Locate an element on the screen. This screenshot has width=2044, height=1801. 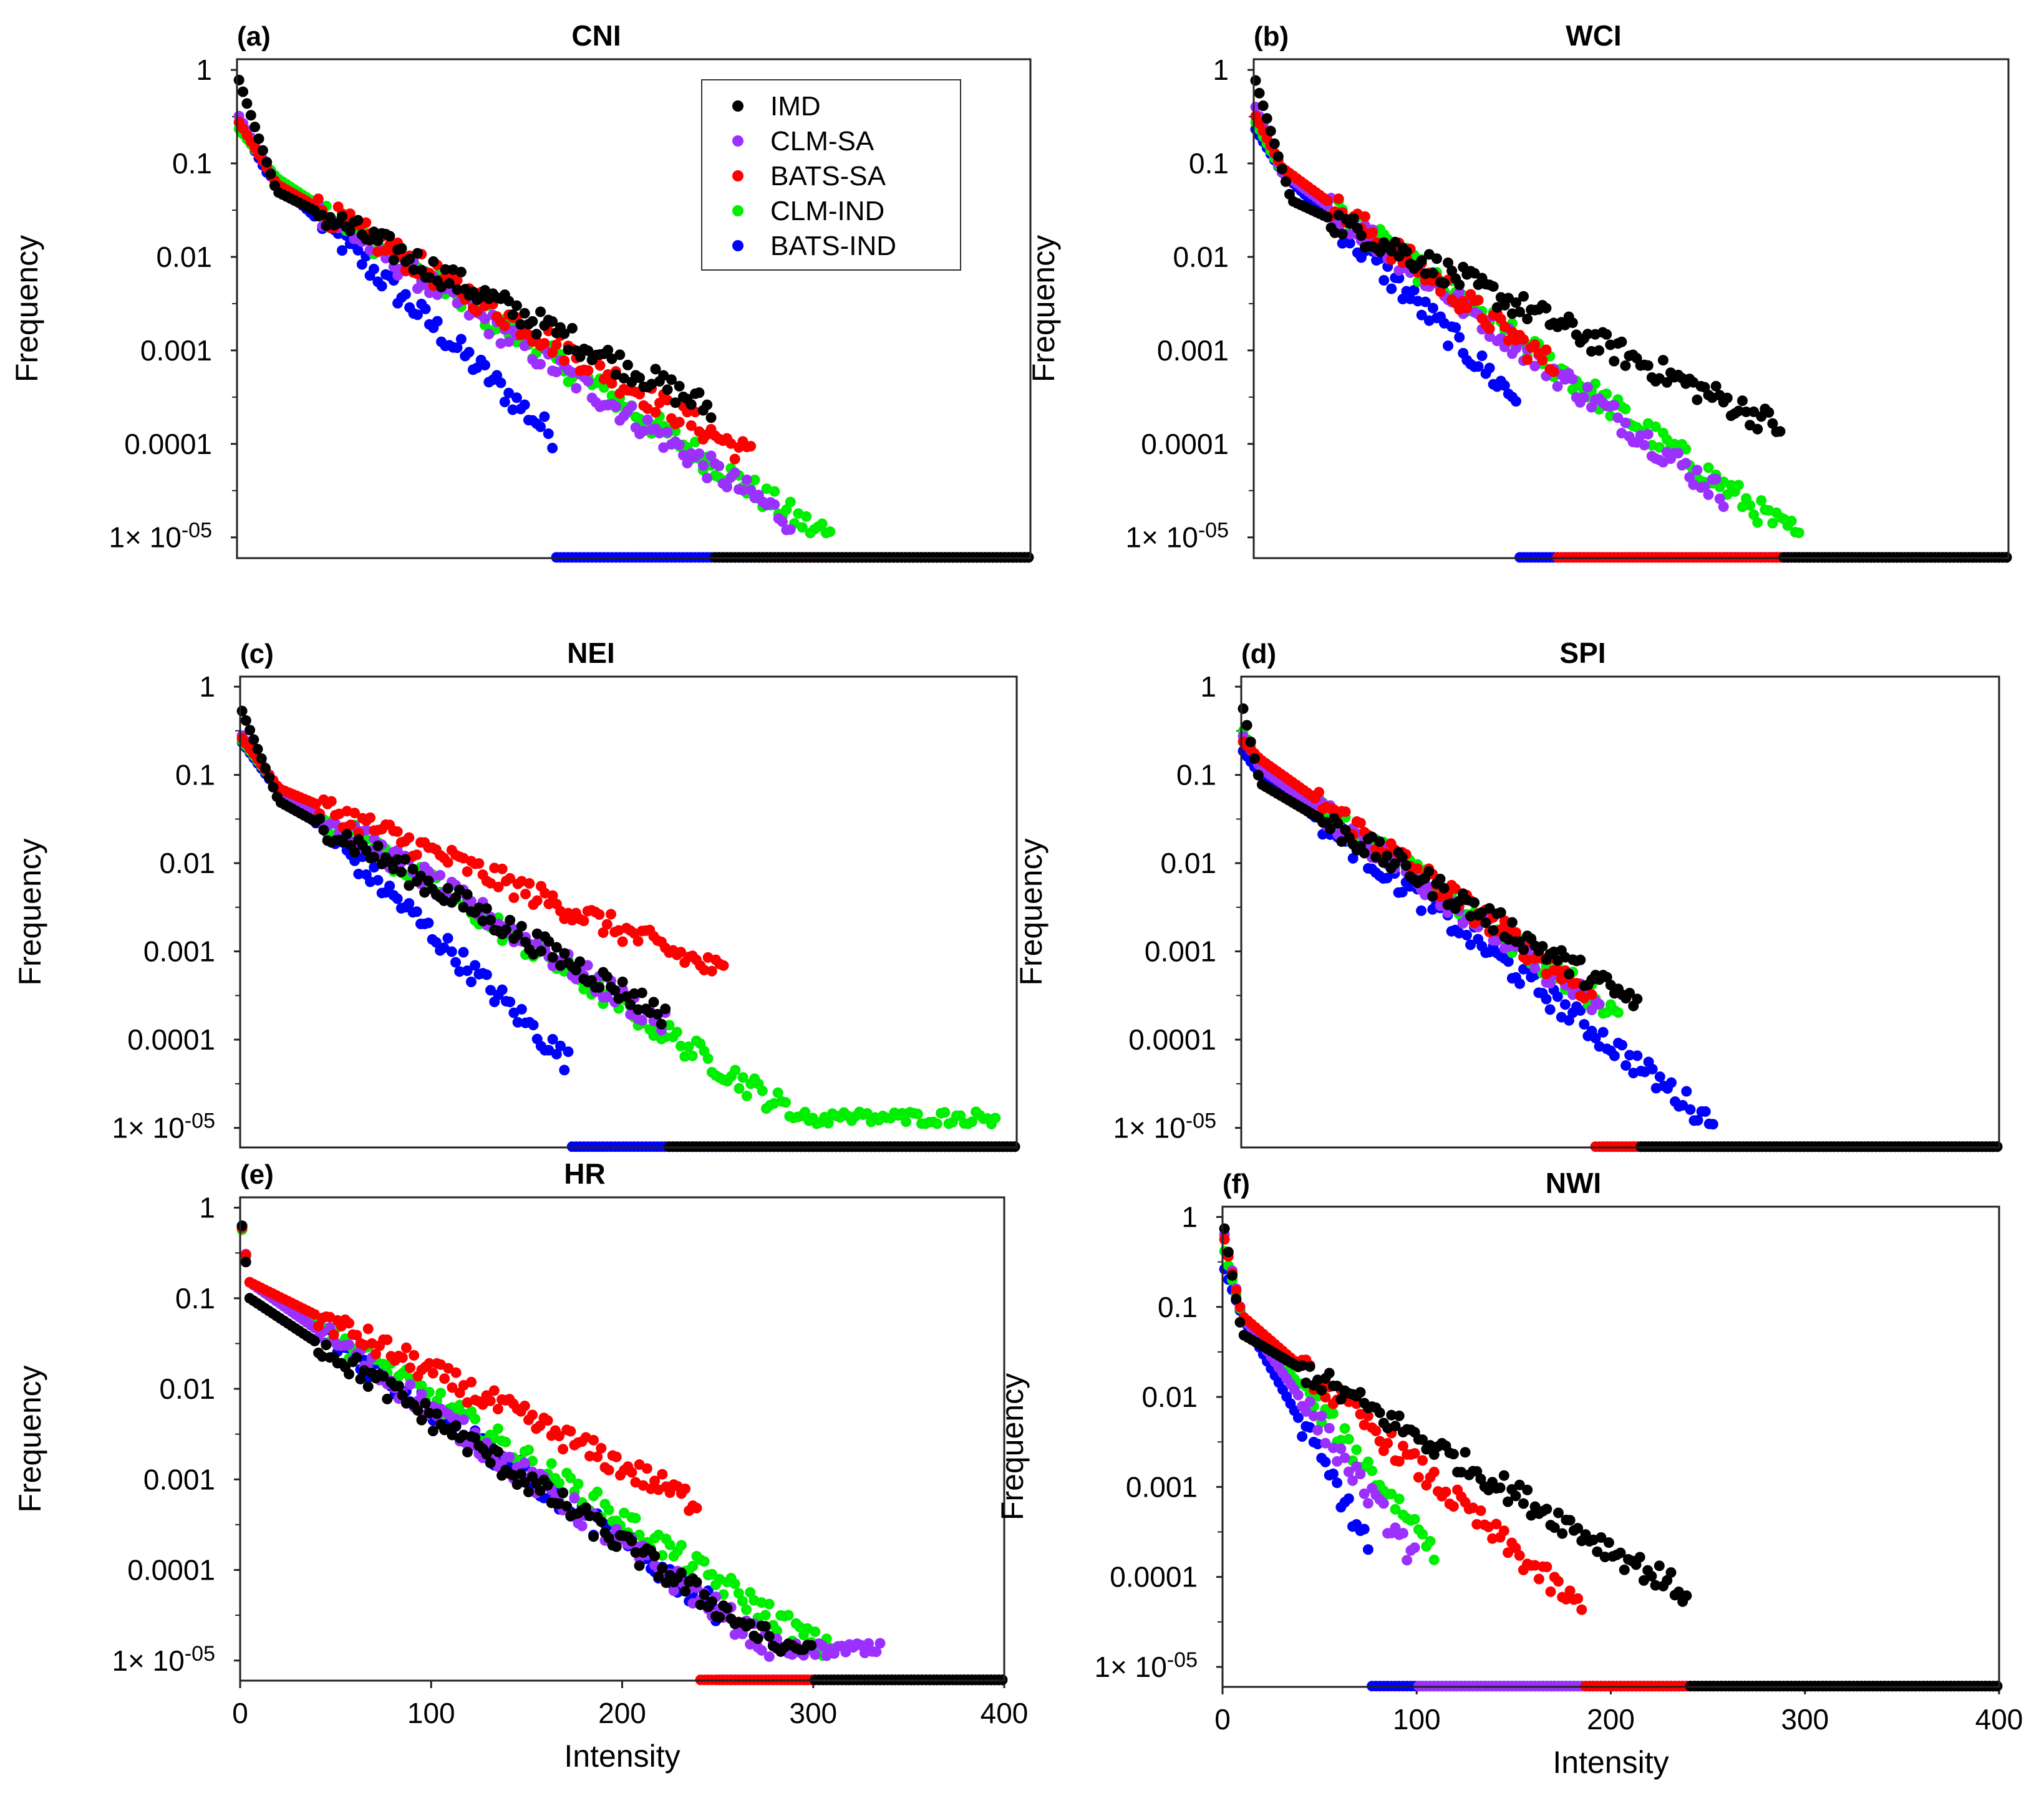
y-tick-label: 1 is located at coordinates (207, 686).